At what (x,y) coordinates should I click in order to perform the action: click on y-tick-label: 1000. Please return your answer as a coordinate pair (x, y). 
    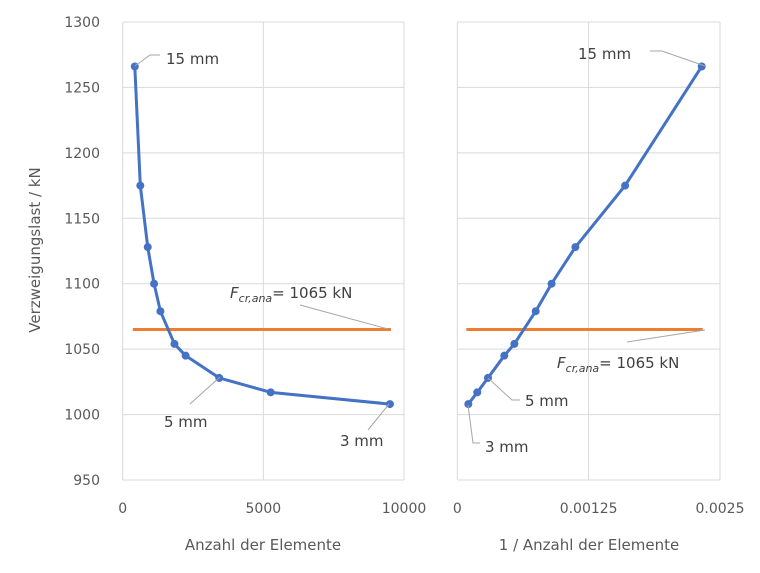
    Looking at the image, I should click on (82, 416).